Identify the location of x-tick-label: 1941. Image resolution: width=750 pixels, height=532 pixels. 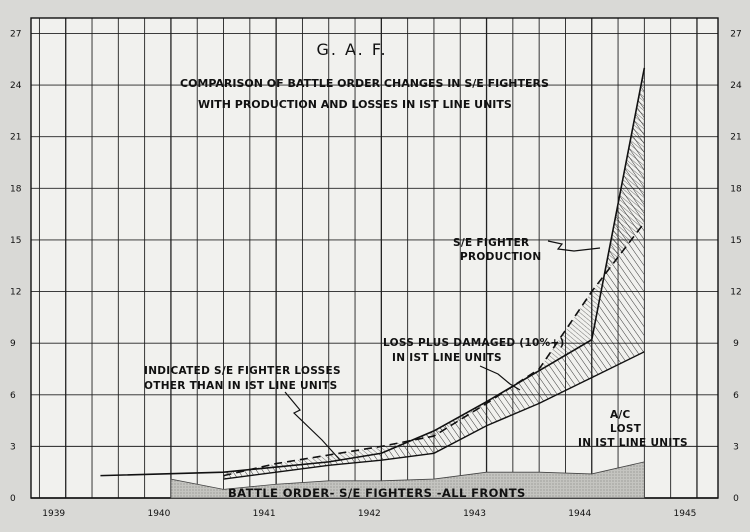
(264, 514).